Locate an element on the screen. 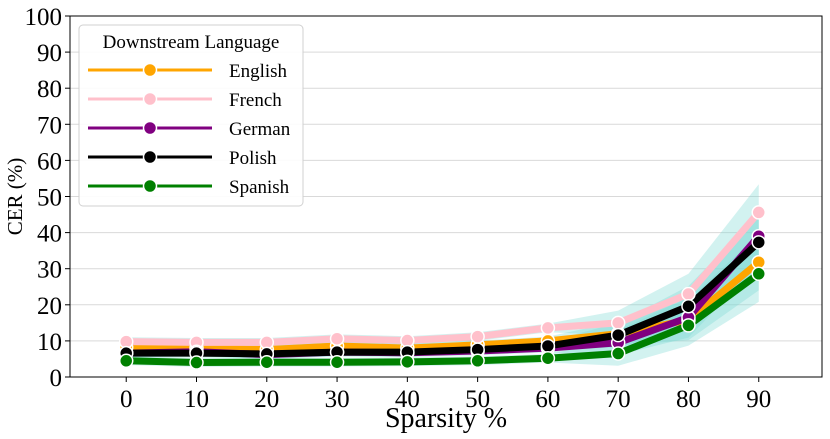 The height and width of the screenshot is (439, 830). y-axis-title: CER (%) is located at coordinates (15, 197).